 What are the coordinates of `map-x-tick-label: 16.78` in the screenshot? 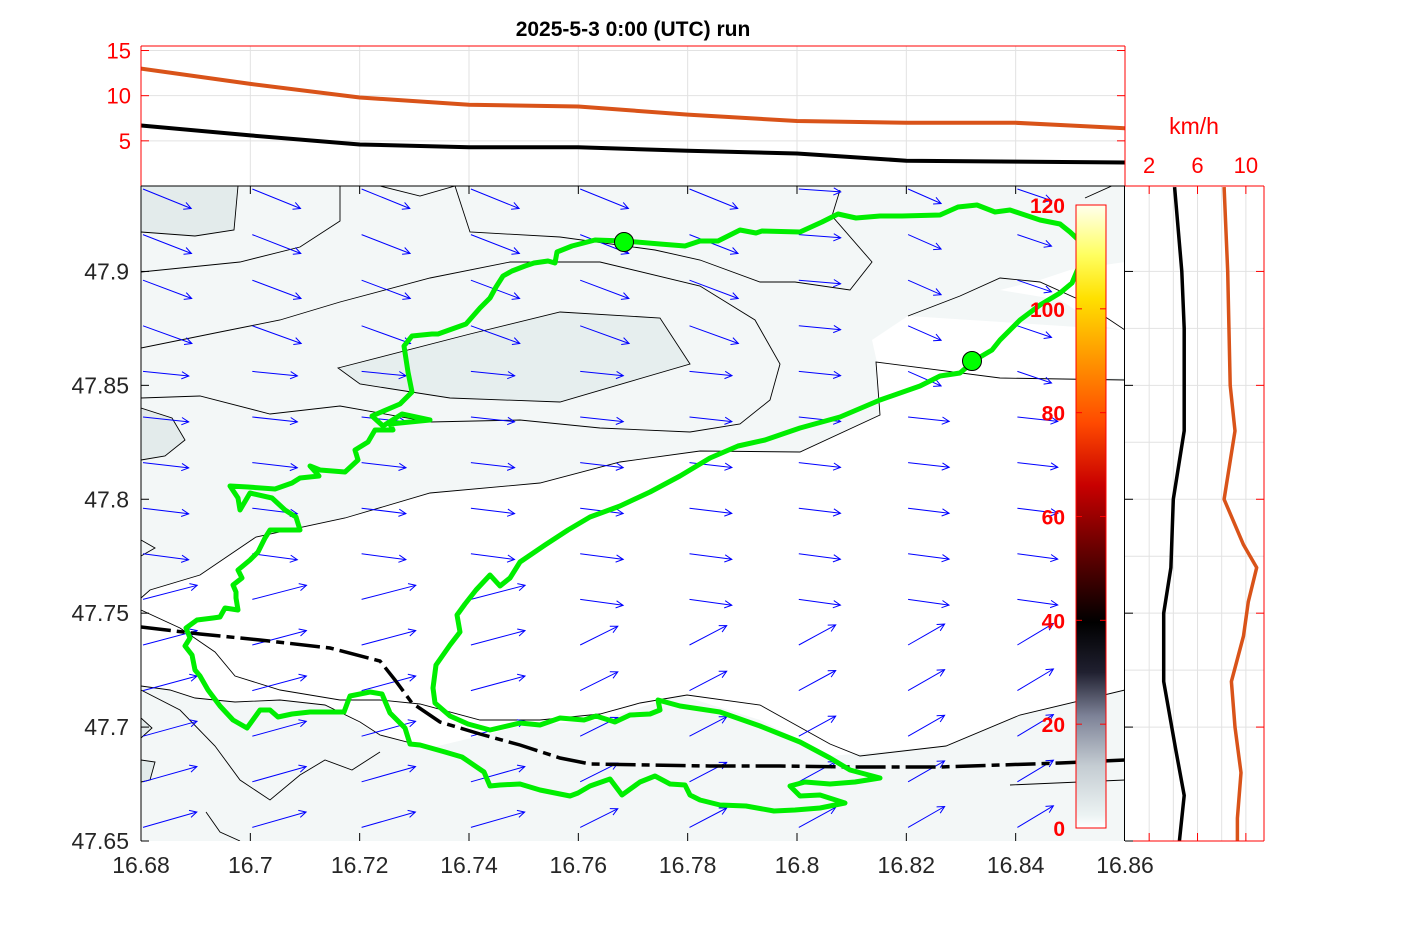 It's located at (688, 865).